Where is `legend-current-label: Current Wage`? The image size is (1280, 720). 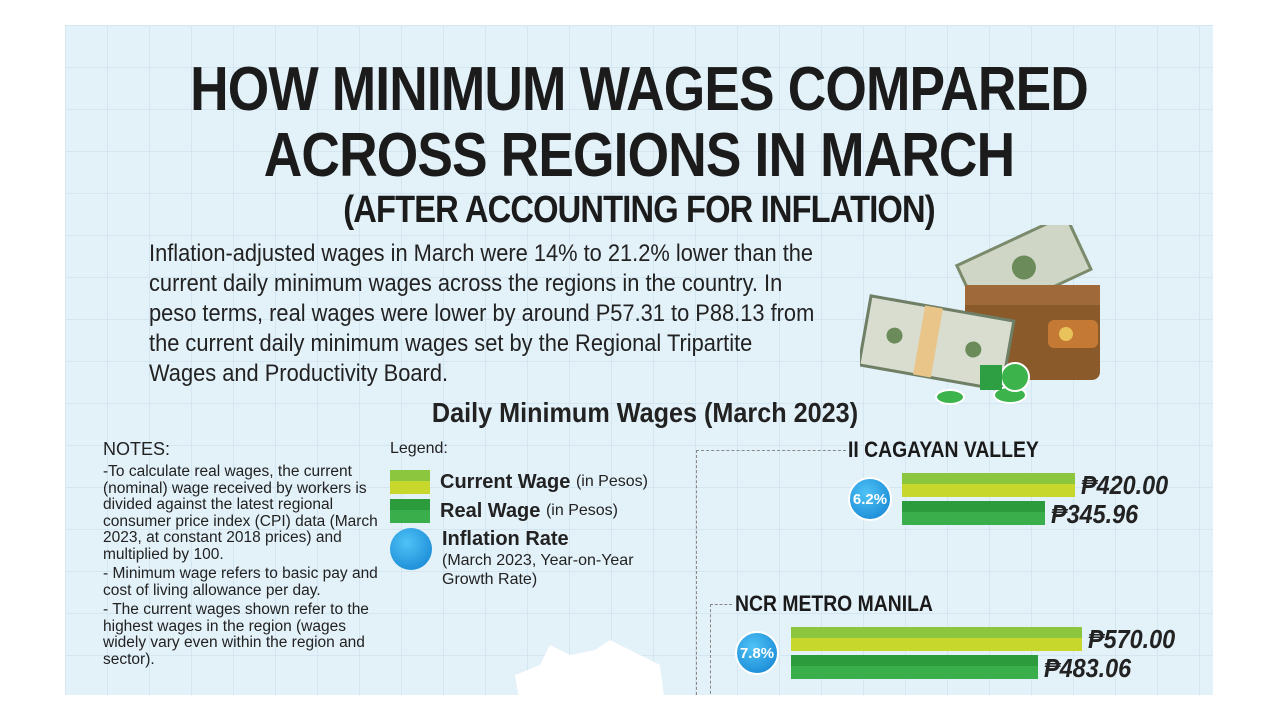 legend-current-label: Current Wage is located at coordinates (505, 481).